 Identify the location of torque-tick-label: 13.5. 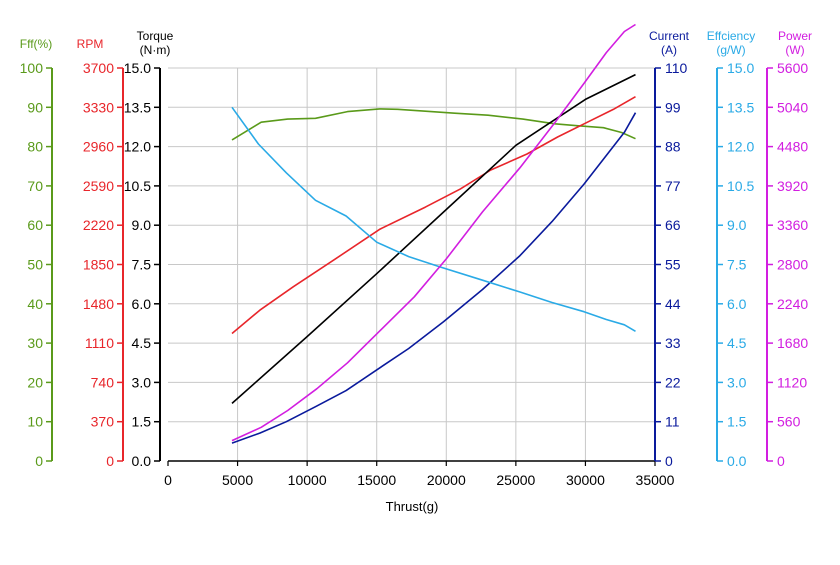
(137, 107).